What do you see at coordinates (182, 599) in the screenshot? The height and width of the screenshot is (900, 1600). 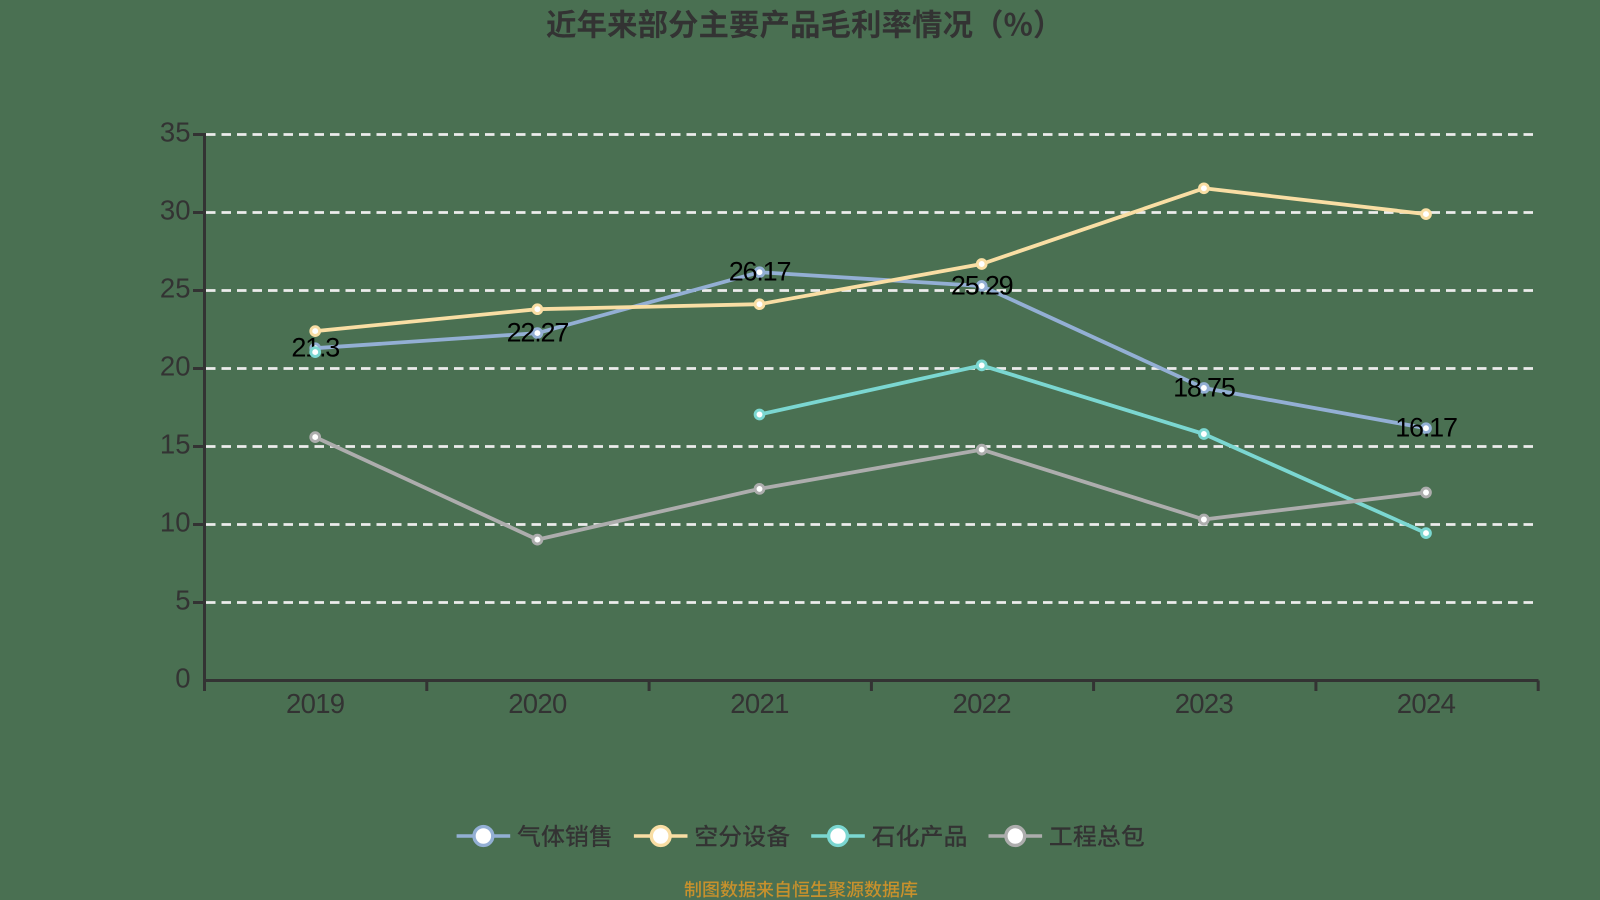 I see `svg-text: 5` at bounding box center [182, 599].